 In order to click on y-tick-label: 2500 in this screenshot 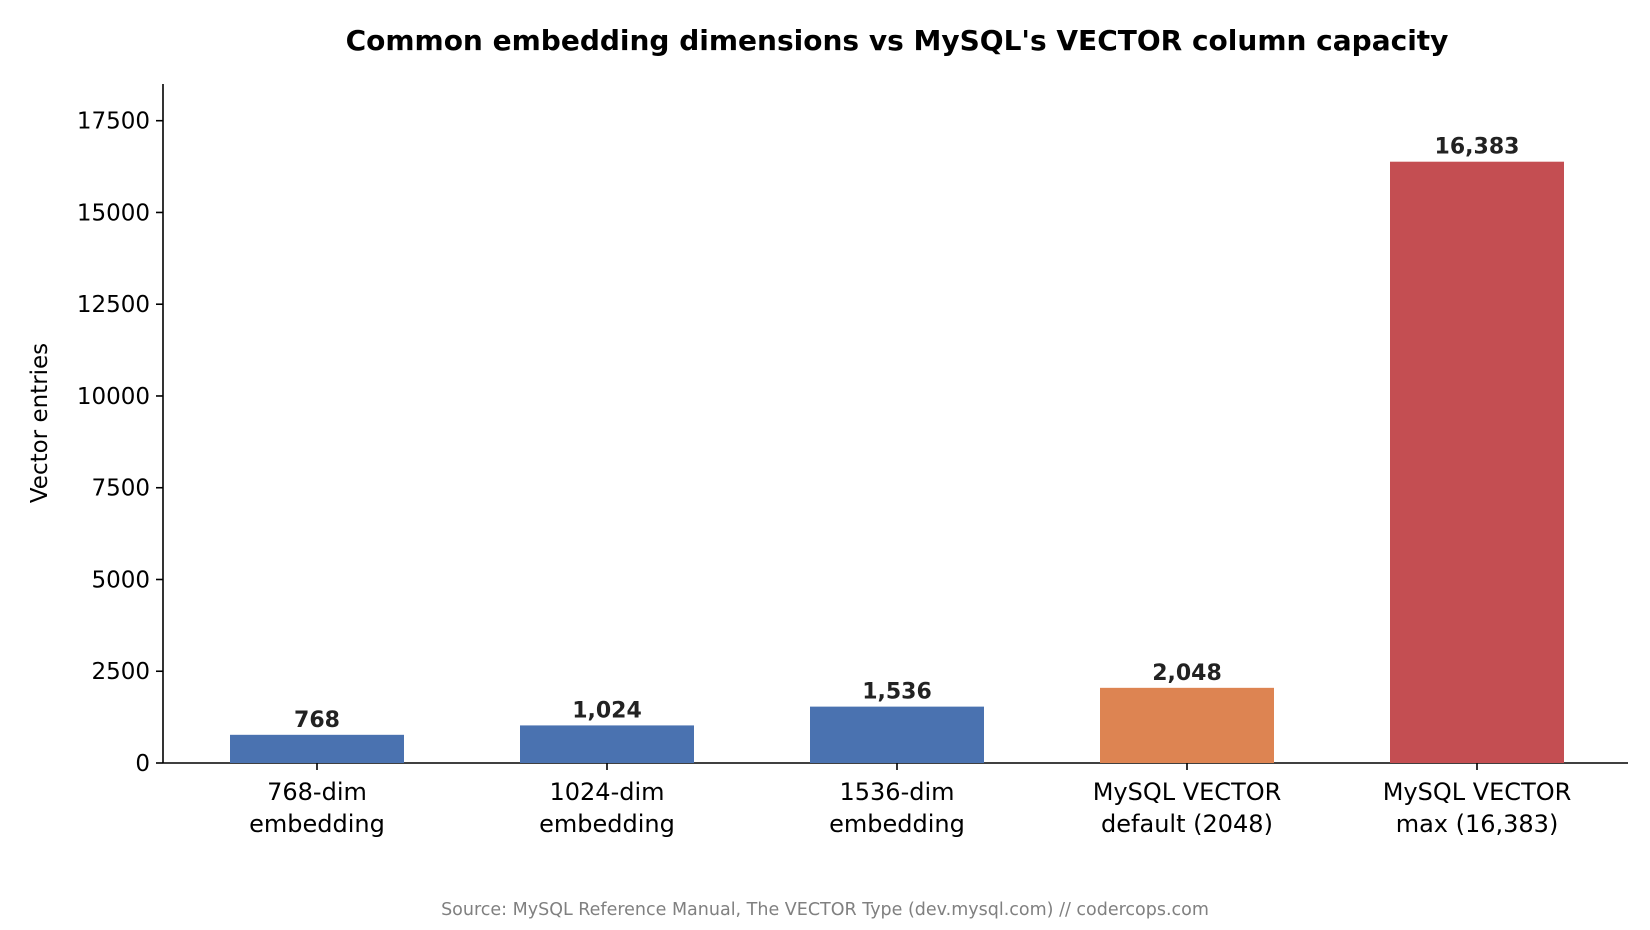, I will do `click(120, 672)`.